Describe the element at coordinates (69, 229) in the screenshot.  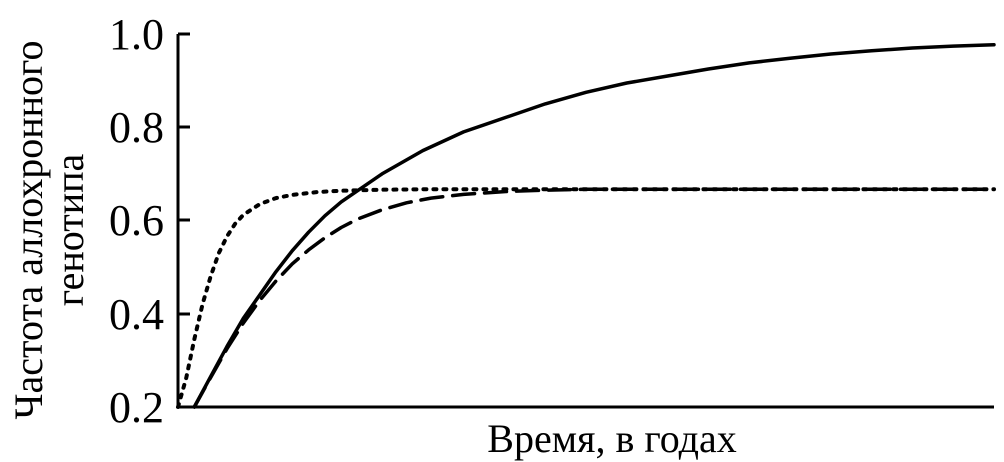
I see `y-axis-label-line-2: генотипа` at that location.